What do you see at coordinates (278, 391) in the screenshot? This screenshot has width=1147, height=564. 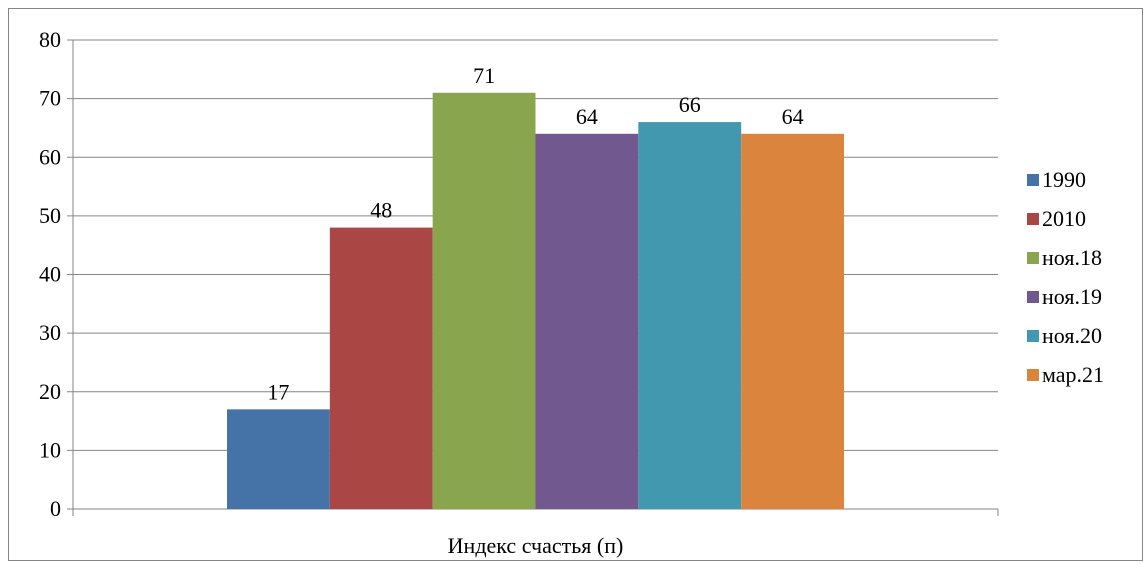 I see `data-label: 17` at bounding box center [278, 391].